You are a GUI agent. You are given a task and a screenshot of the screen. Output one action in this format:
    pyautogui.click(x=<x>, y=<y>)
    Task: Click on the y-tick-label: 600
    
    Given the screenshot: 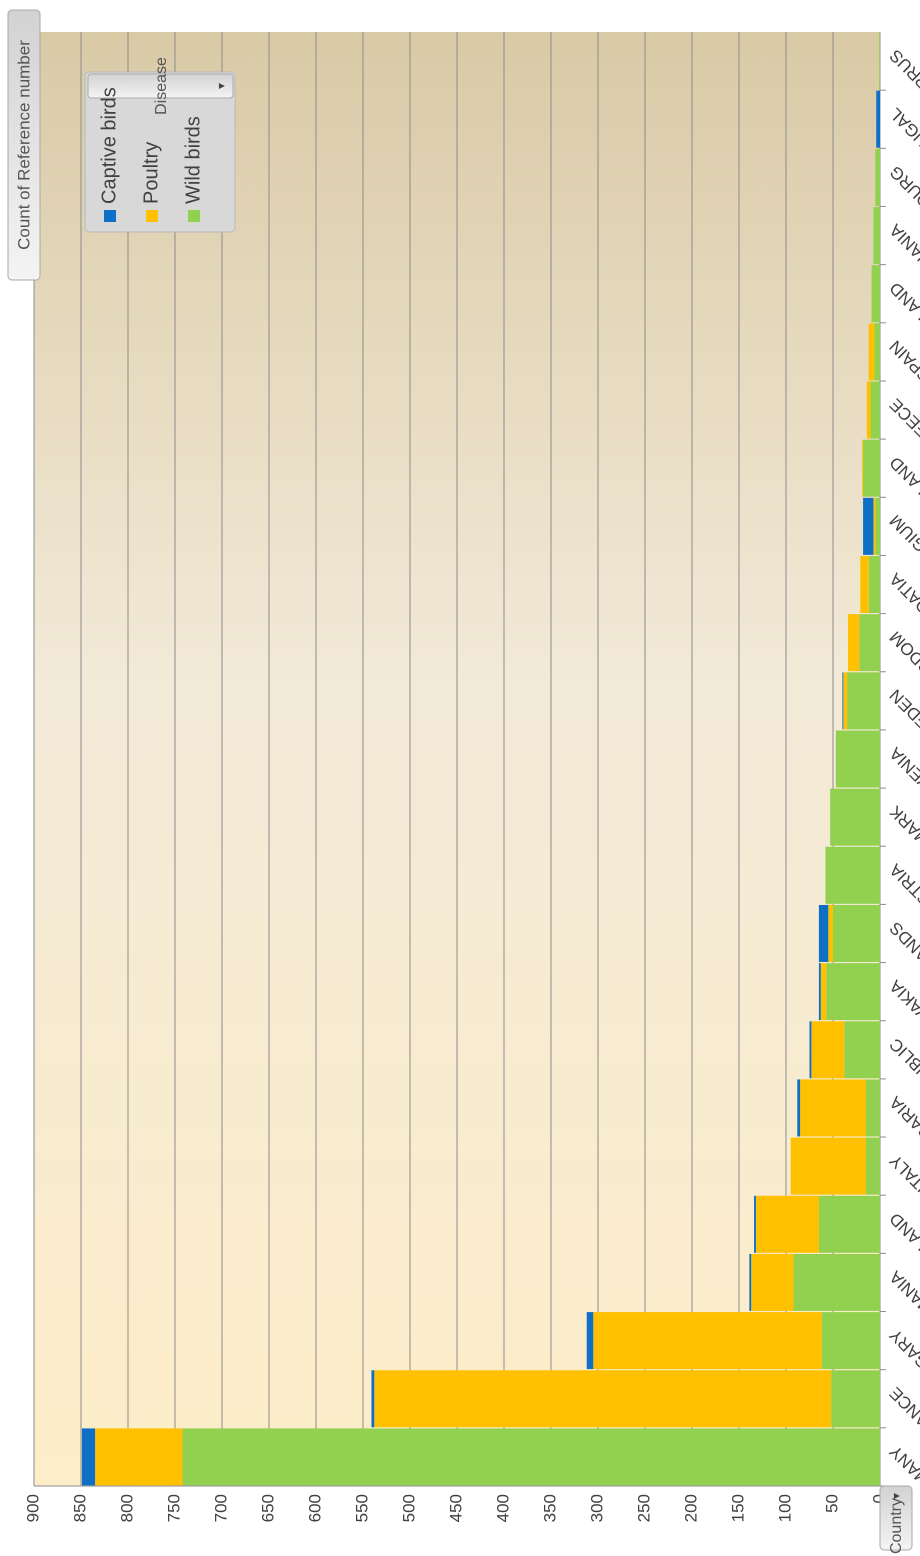 What is the action you would take?
    pyautogui.click(x=314, y=1508)
    